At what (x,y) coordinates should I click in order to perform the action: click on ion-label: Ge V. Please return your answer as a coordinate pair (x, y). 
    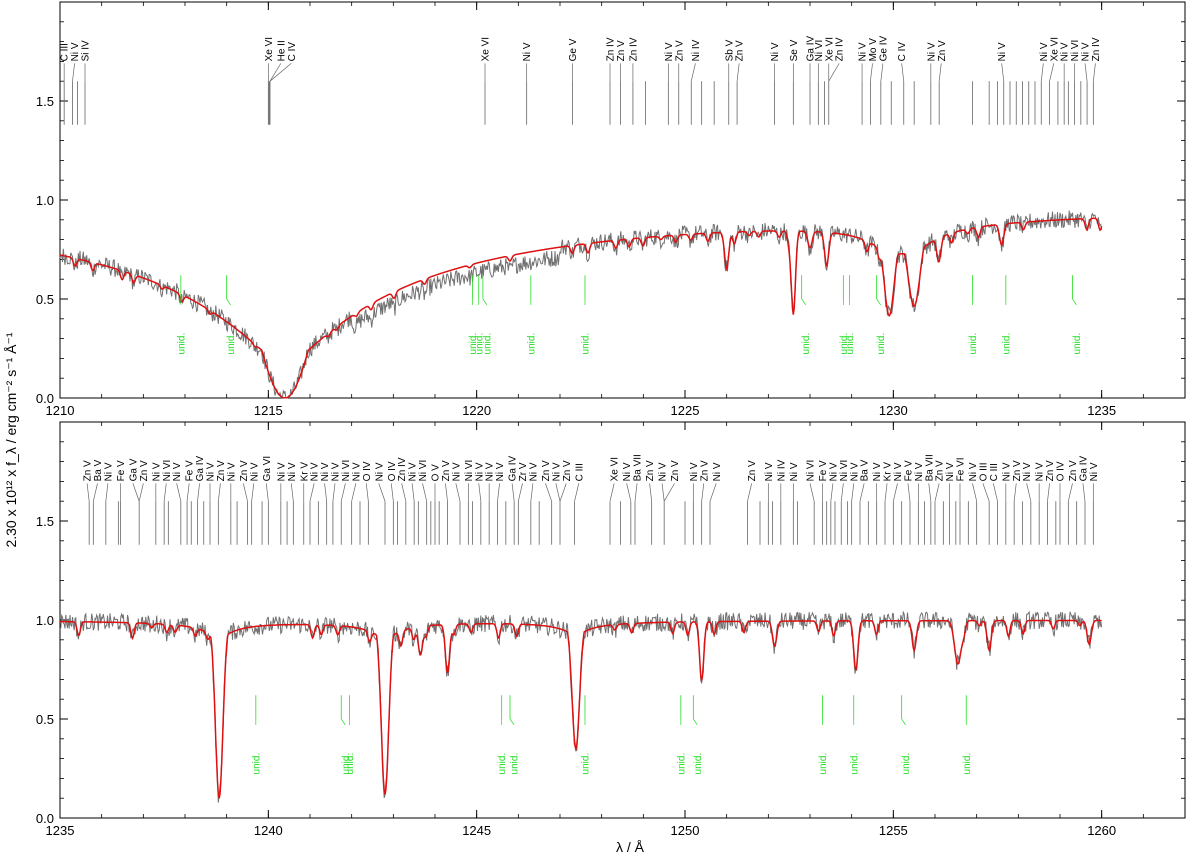
    Looking at the image, I should click on (573, 49).